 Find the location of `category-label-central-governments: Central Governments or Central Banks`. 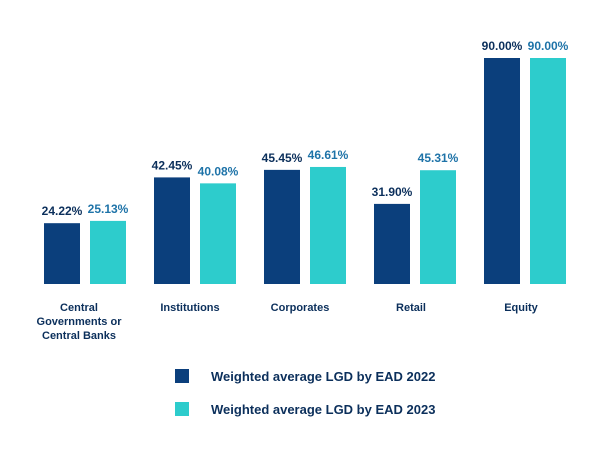

category-label-central-governments: Central Governments or Central Banks is located at coordinates (79, 322).